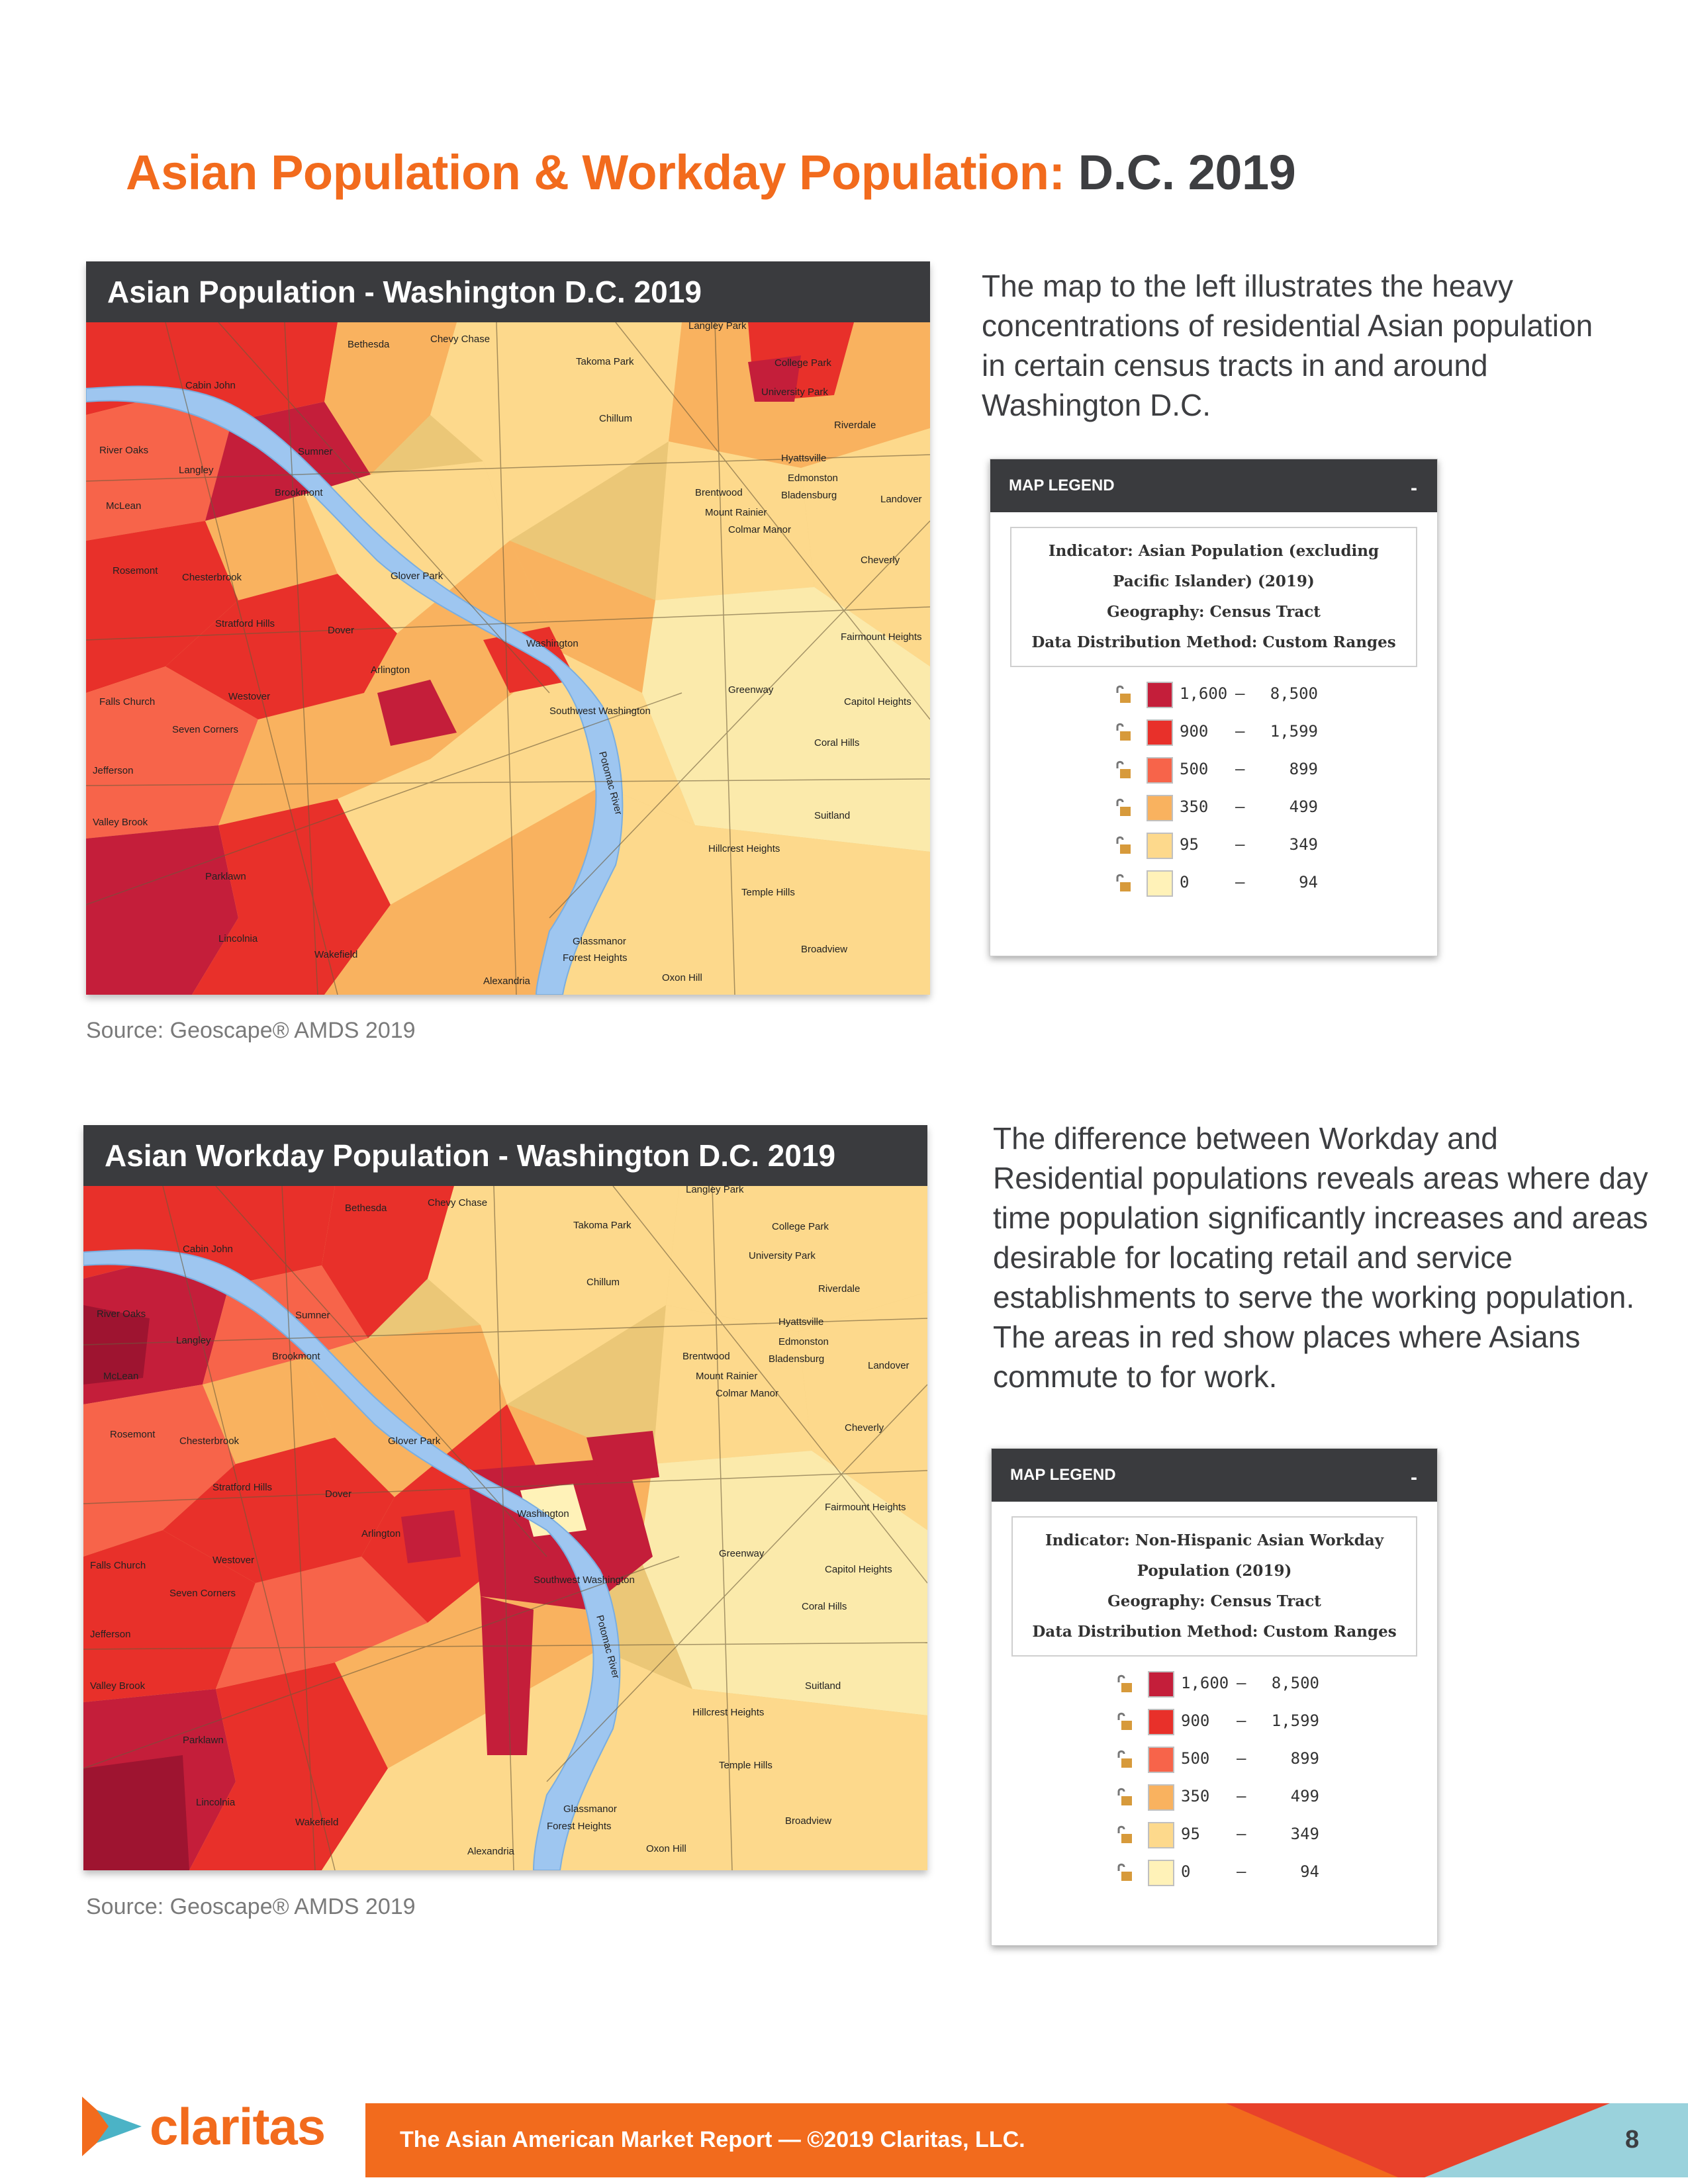  What do you see at coordinates (889, 1365) in the screenshot?
I see `map-label: Landover` at bounding box center [889, 1365].